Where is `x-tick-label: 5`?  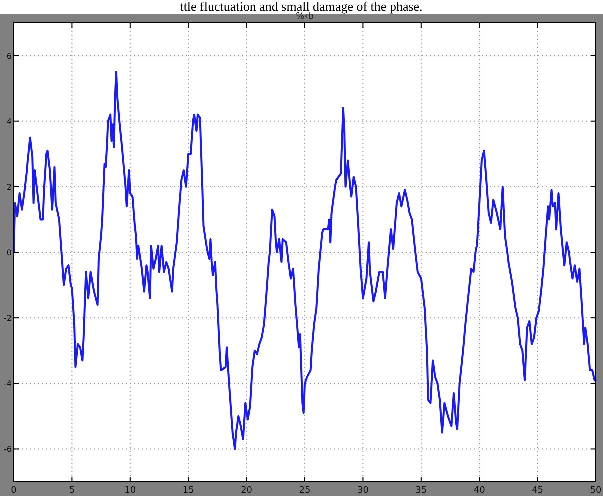
x-tick-label: 5 is located at coordinates (72, 491).